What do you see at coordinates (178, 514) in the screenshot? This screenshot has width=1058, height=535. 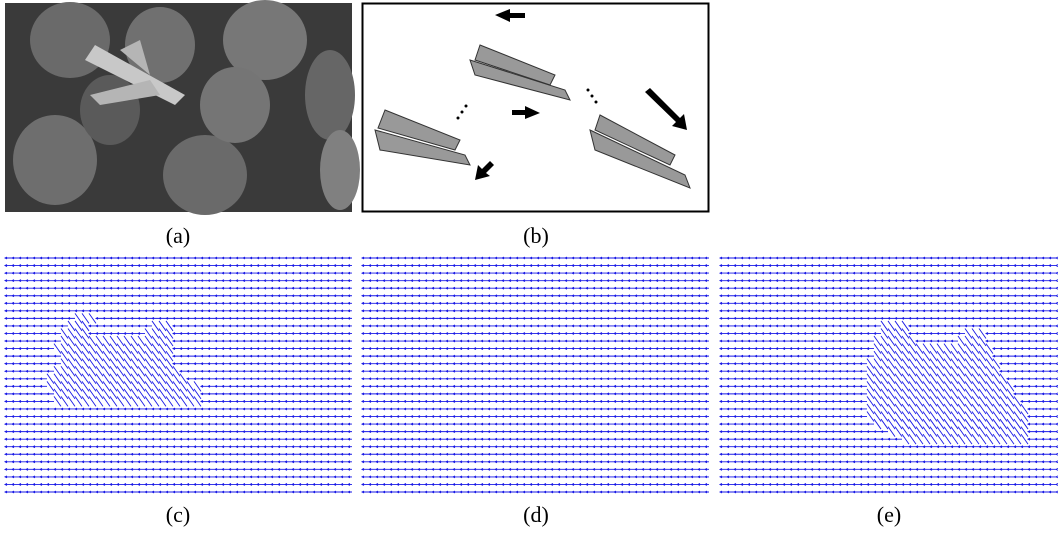 I see `caption: (c)` at bounding box center [178, 514].